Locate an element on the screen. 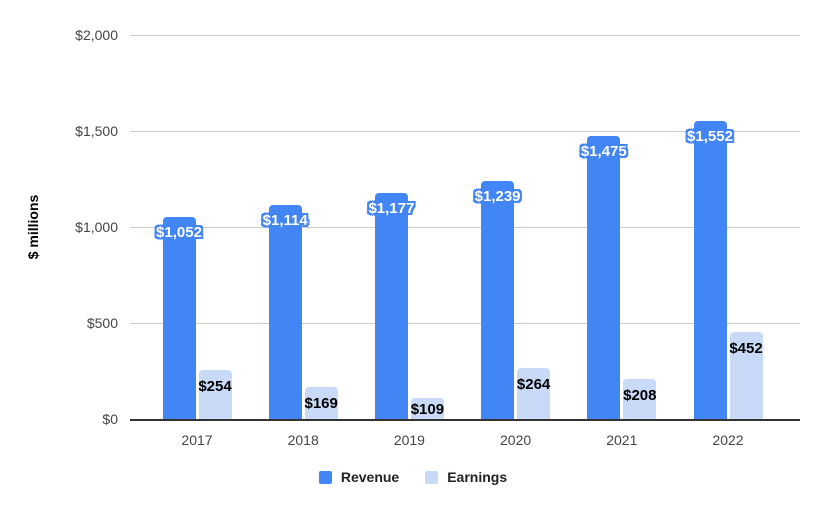 Image resolution: width=826 pixels, height=511 pixels. x-tick-label: 2019 is located at coordinates (409, 440).